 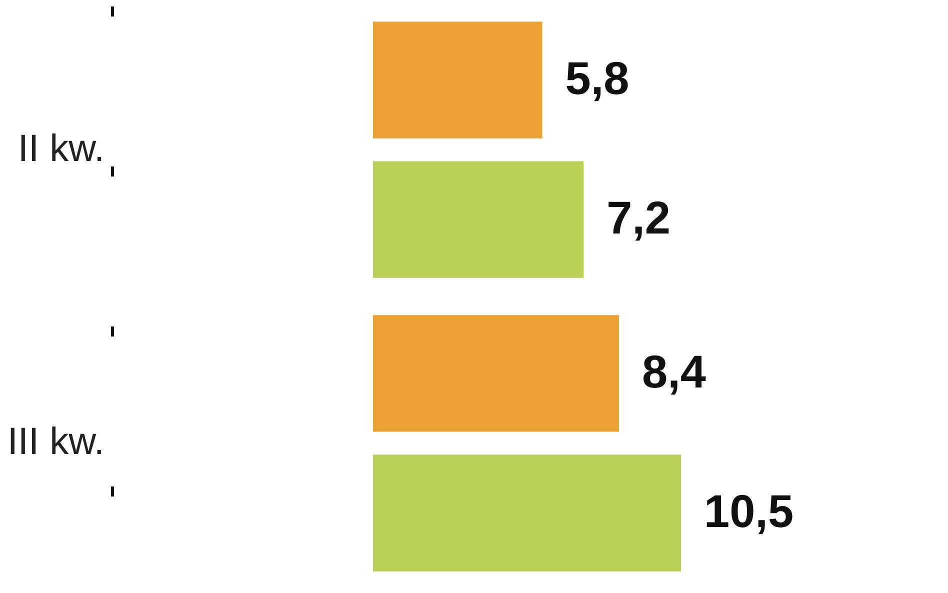 I want to click on data-label: 8,4, so click(x=674, y=371).